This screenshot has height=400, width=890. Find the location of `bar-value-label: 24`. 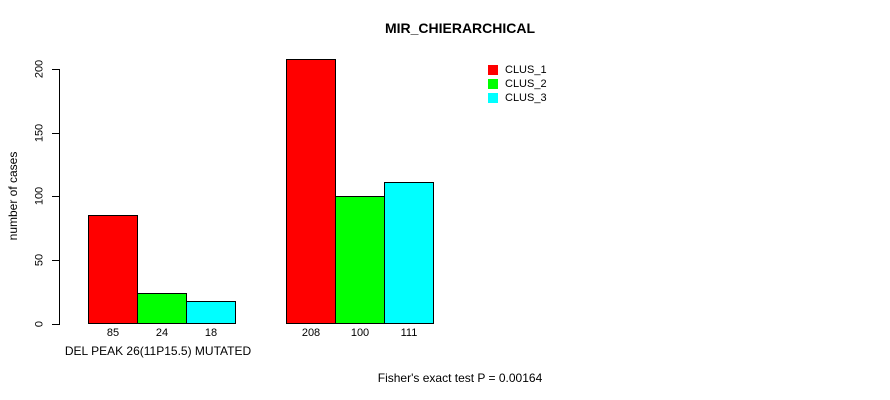

bar-value-label: 24 is located at coordinates (162, 333).